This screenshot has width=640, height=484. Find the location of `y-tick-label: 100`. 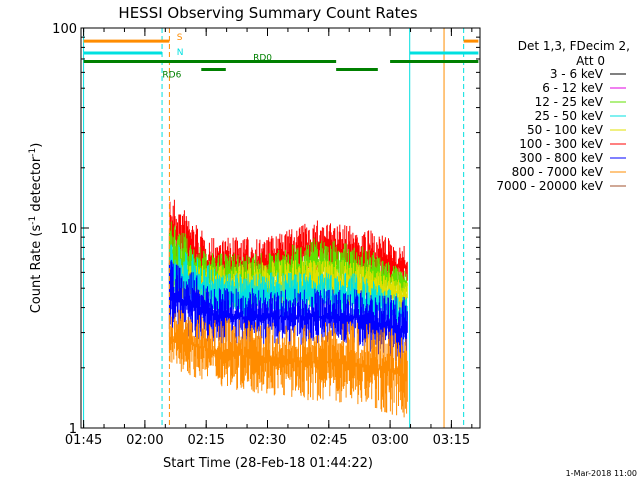

y-tick-label: 100 is located at coordinates (64, 29).